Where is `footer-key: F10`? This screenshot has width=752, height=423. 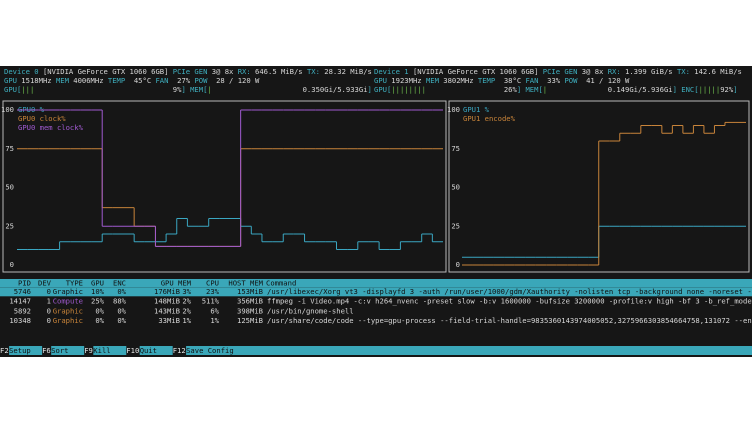 footer-key: F10 is located at coordinates (132, 350).